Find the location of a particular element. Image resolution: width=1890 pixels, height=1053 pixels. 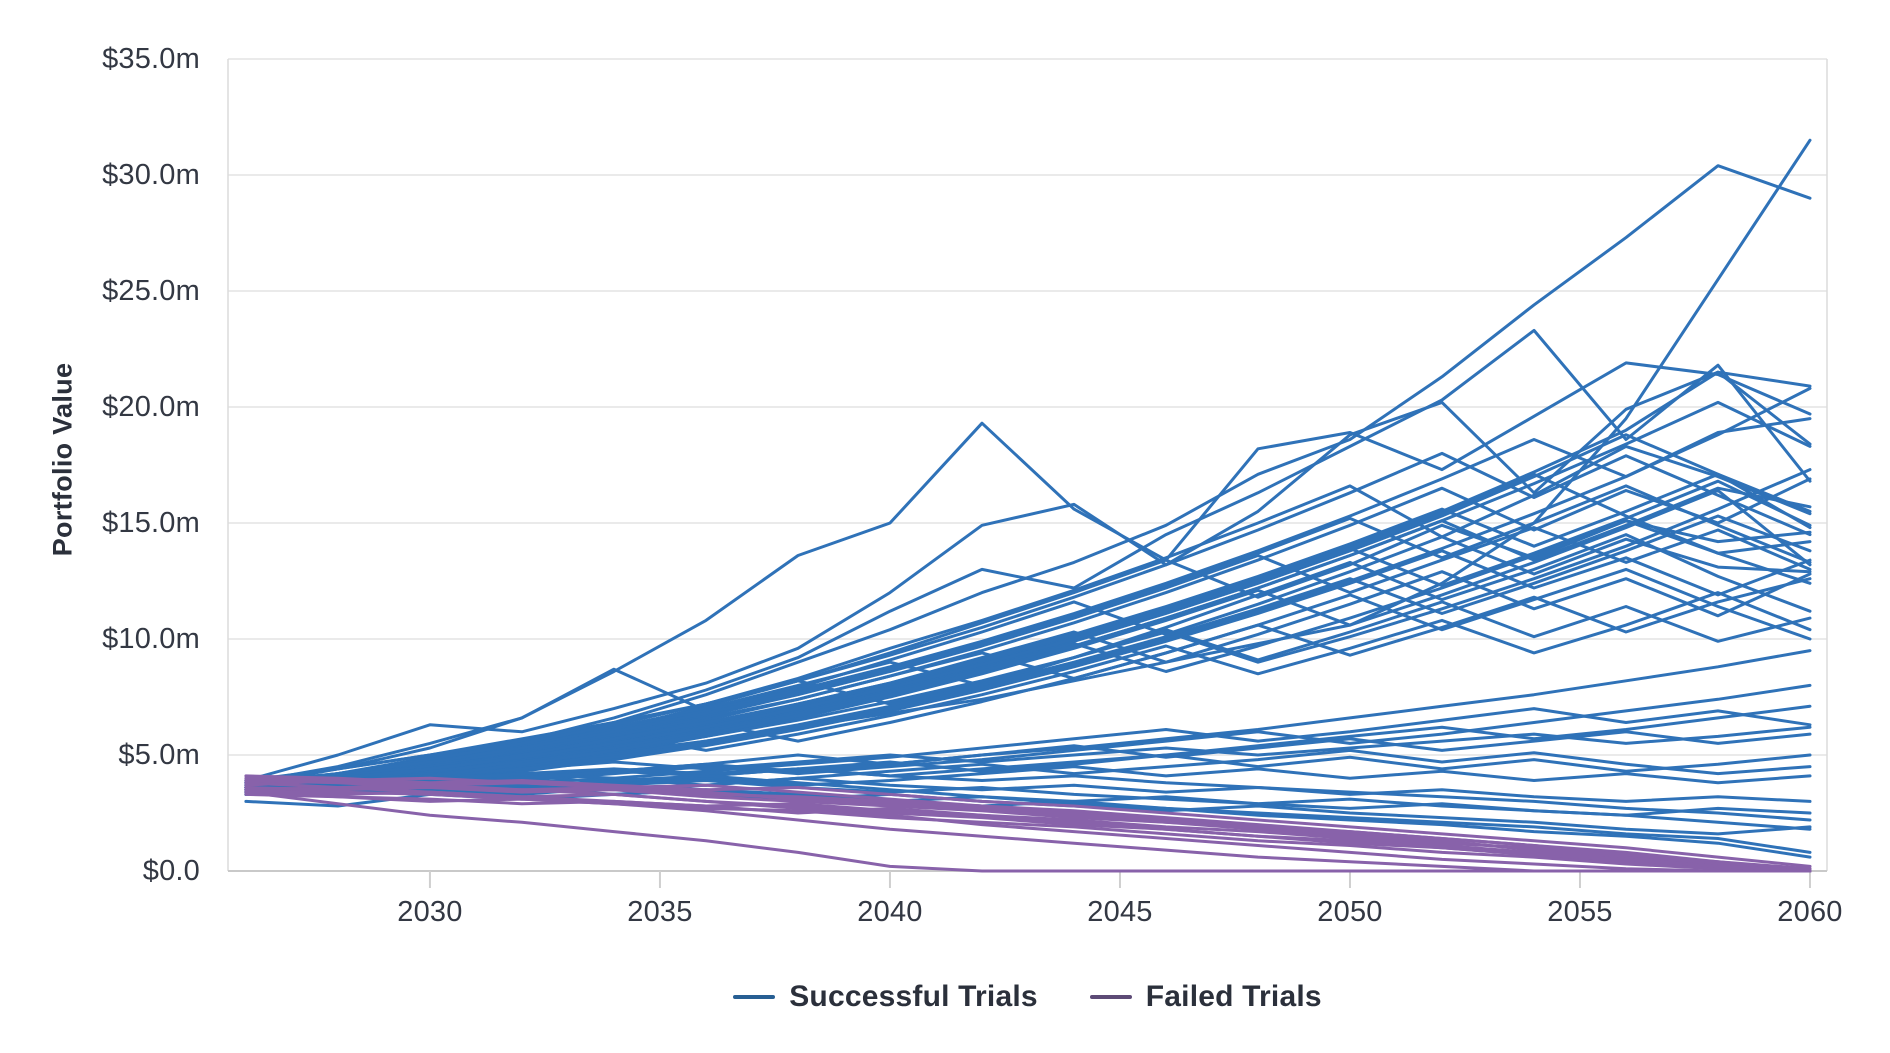

y-tick-label: $10.0m is located at coordinates (151, 639).